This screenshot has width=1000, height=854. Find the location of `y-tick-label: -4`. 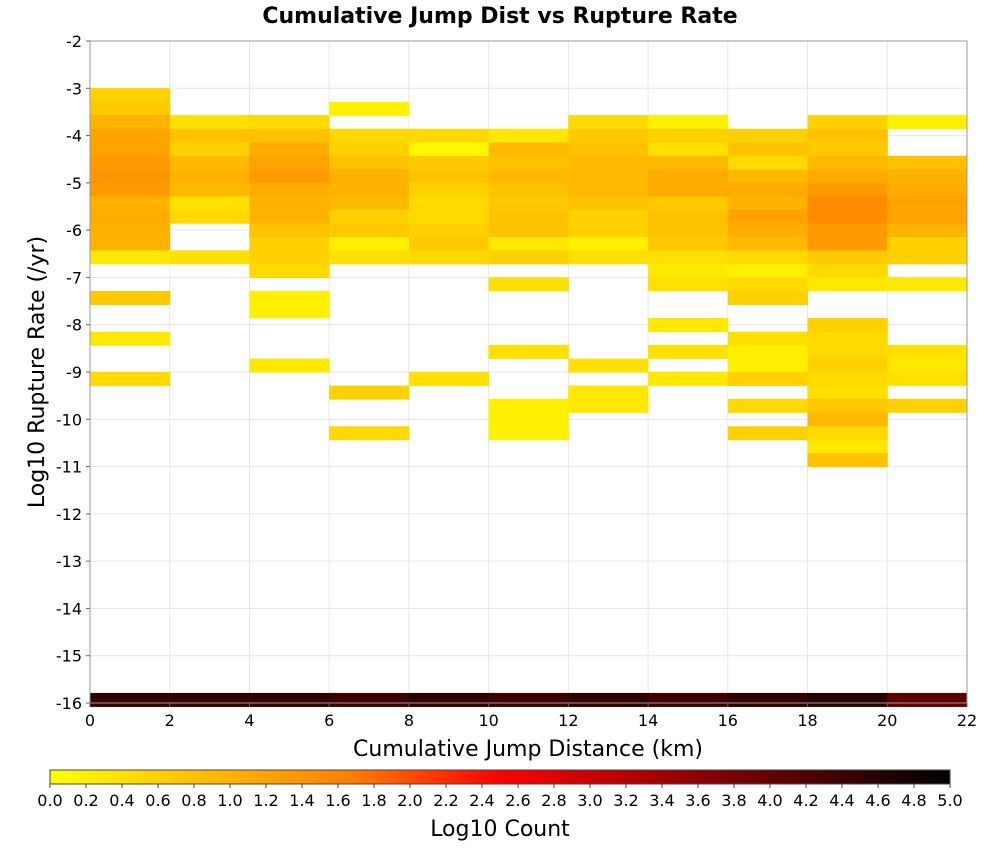

y-tick-label: -4 is located at coordinates (74, 136).